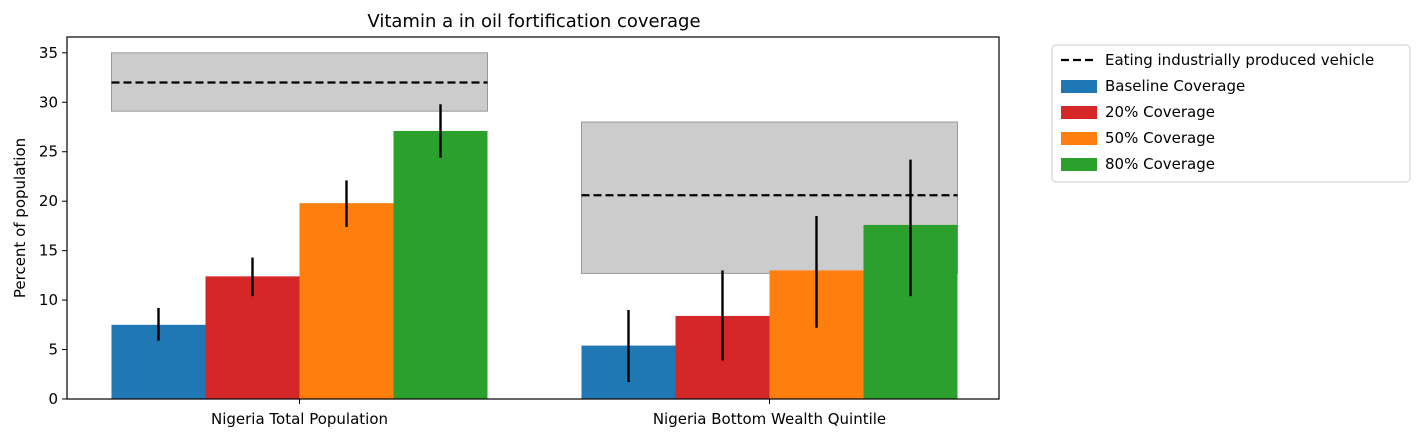 The image size is (1421, 441). I want to click on legend-label: Baseline Coverage, so click(1175, 86).